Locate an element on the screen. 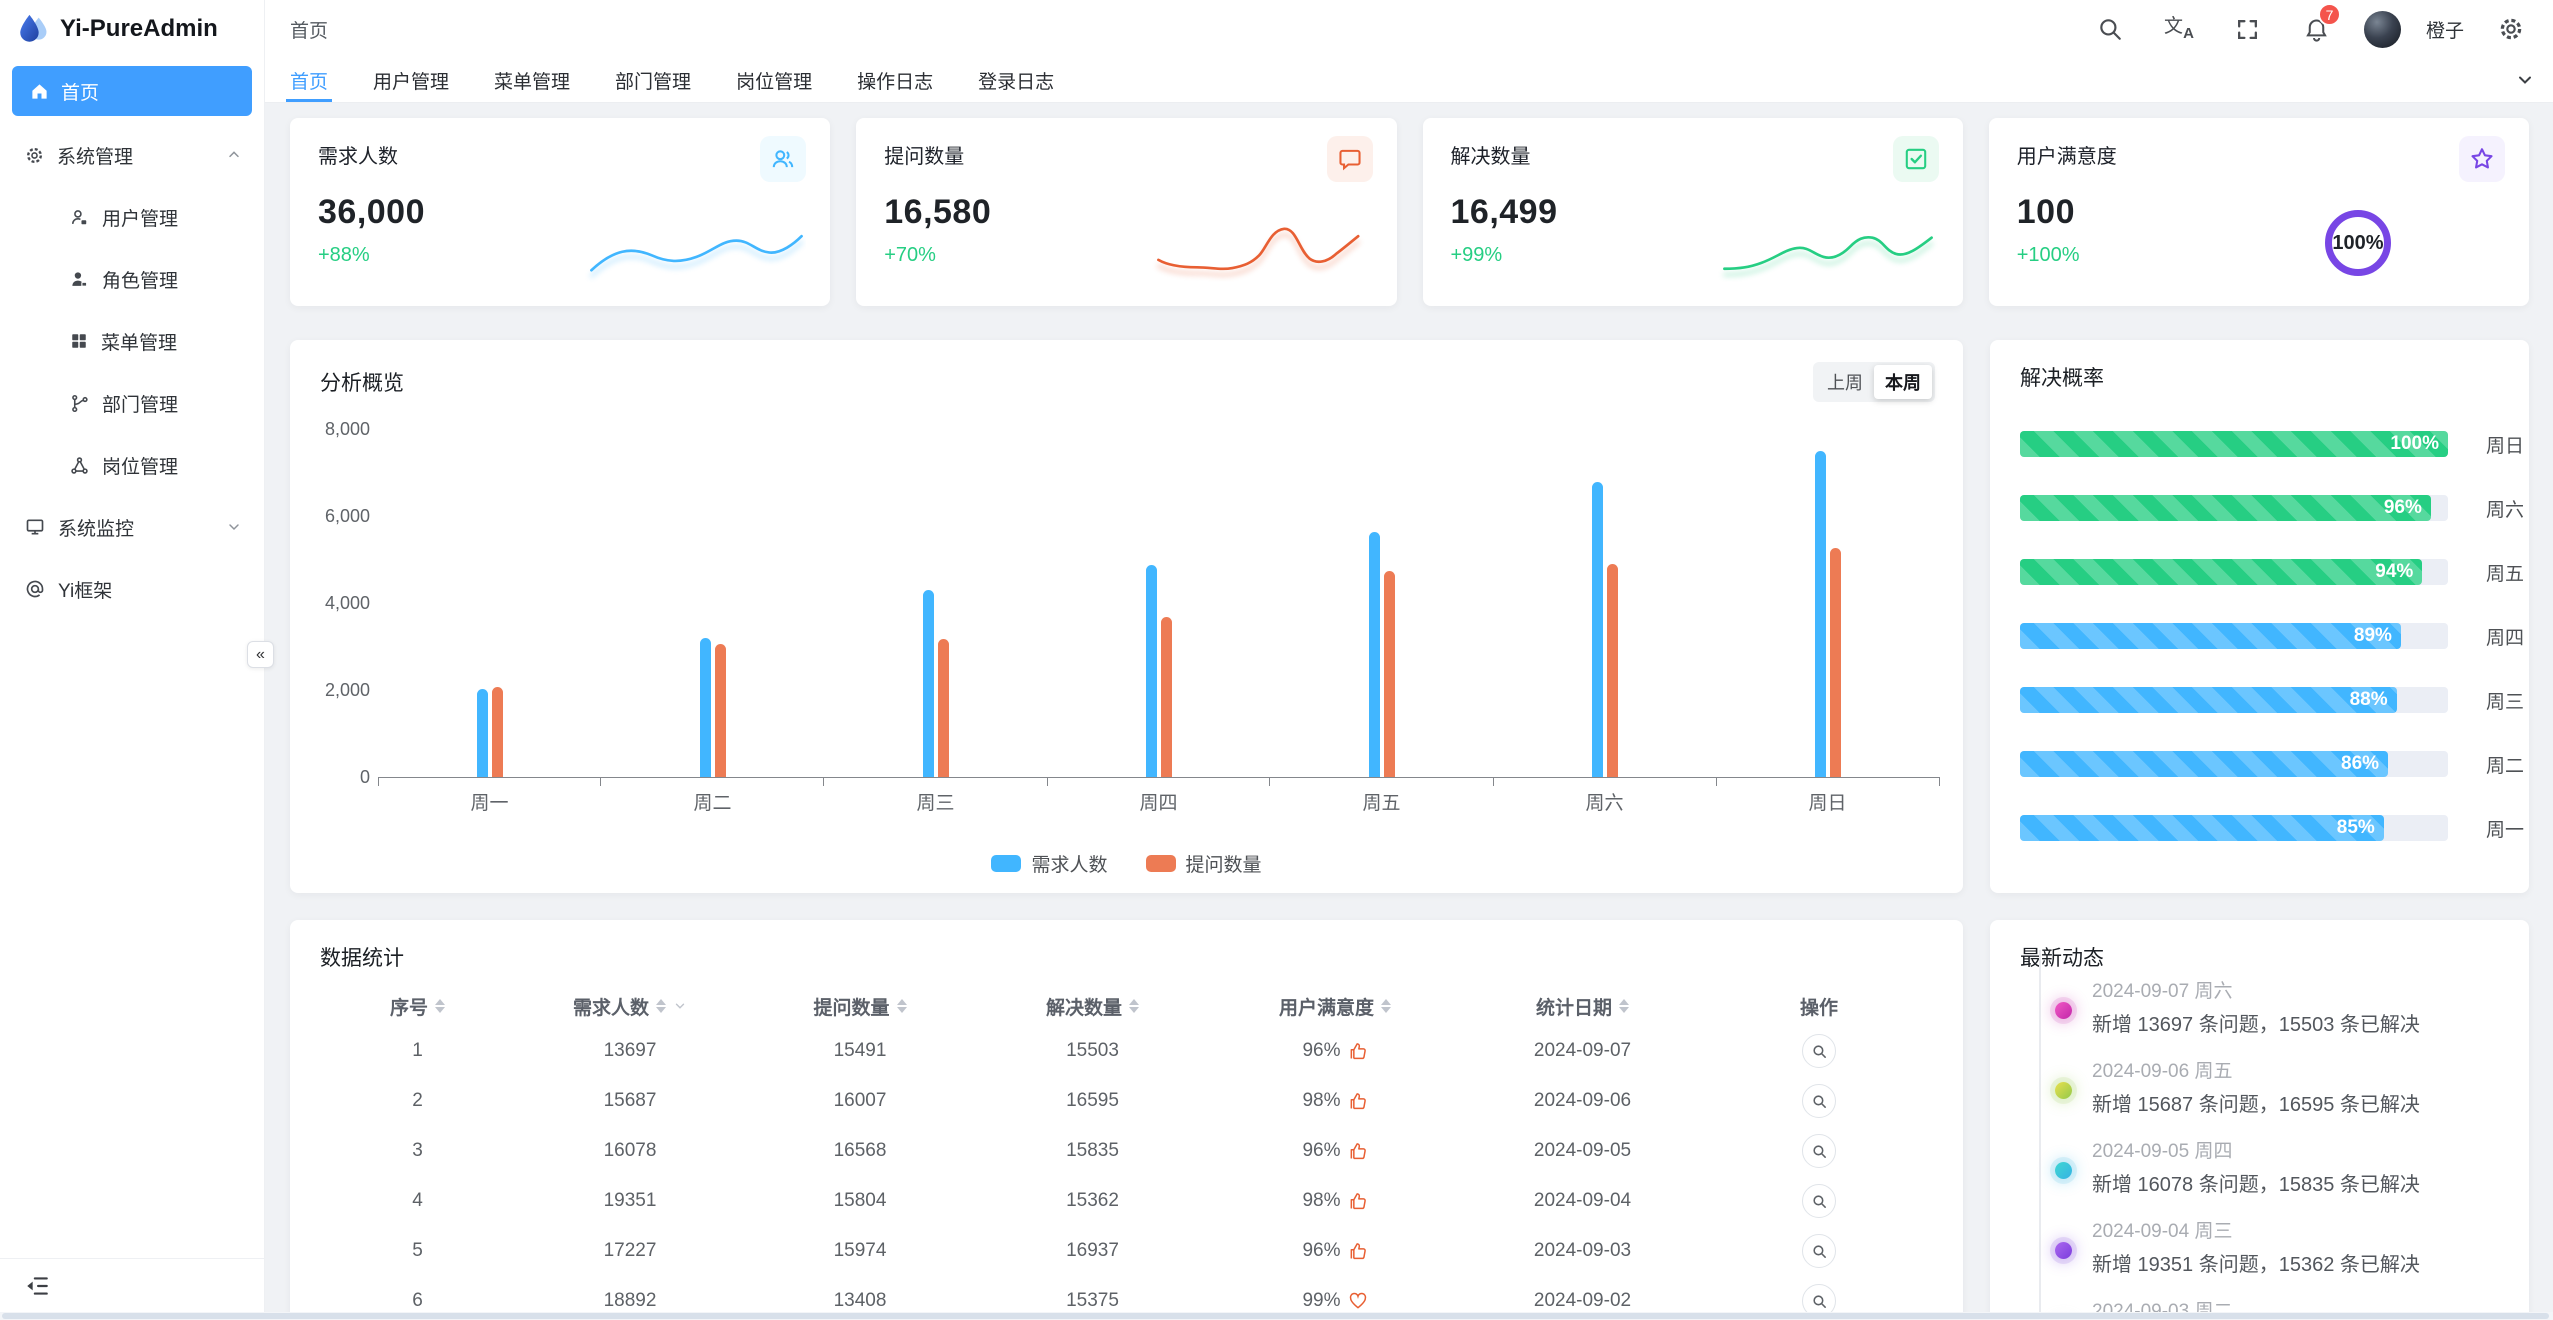  app-logo: Yi-PureAdmin is located at coordinates (132, 29).